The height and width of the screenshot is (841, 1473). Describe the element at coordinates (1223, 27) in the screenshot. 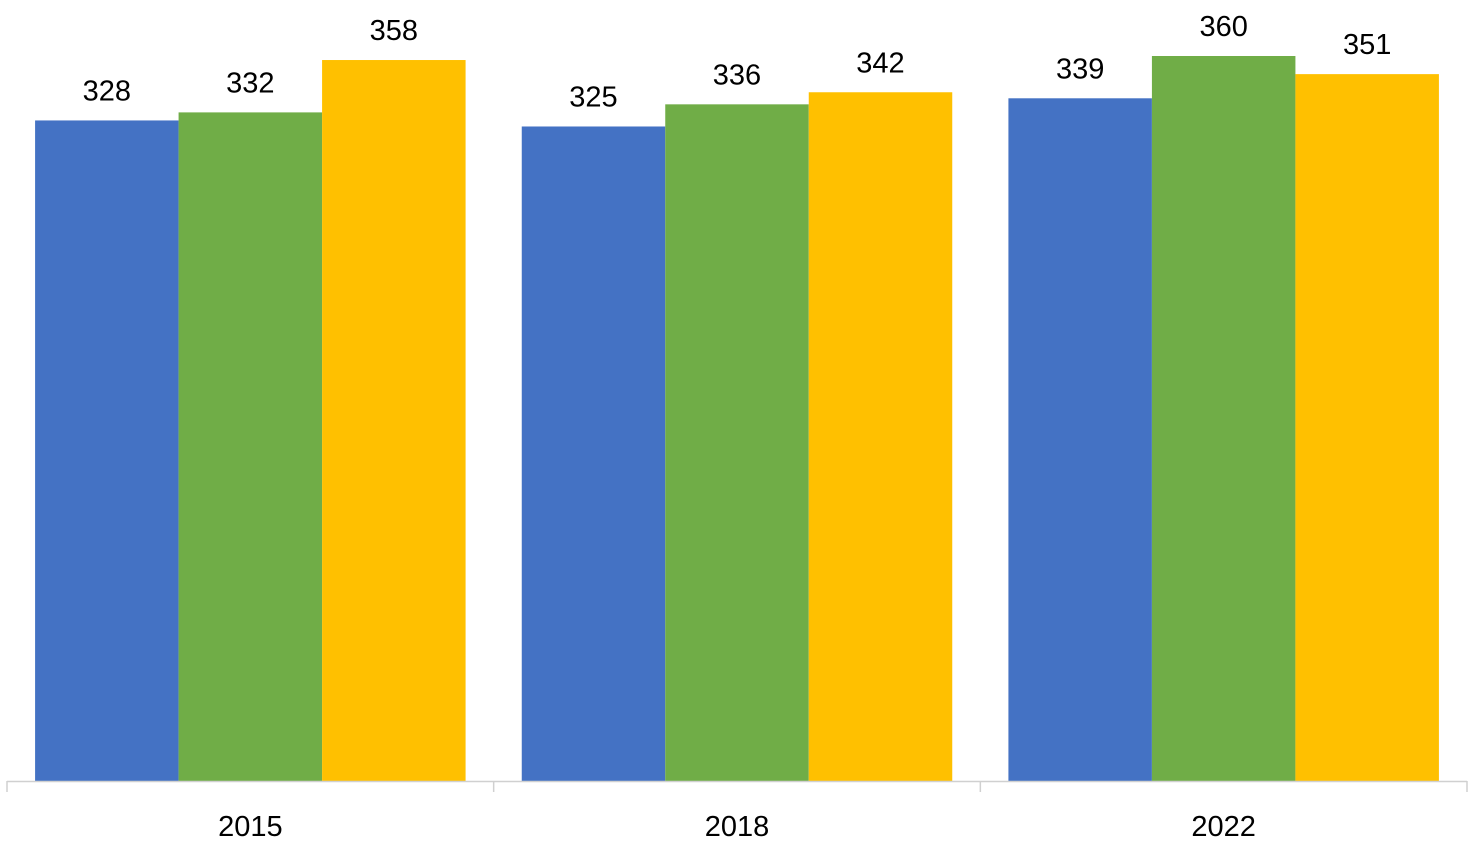

I see `data-label-2022-series-2: 360` at that location.